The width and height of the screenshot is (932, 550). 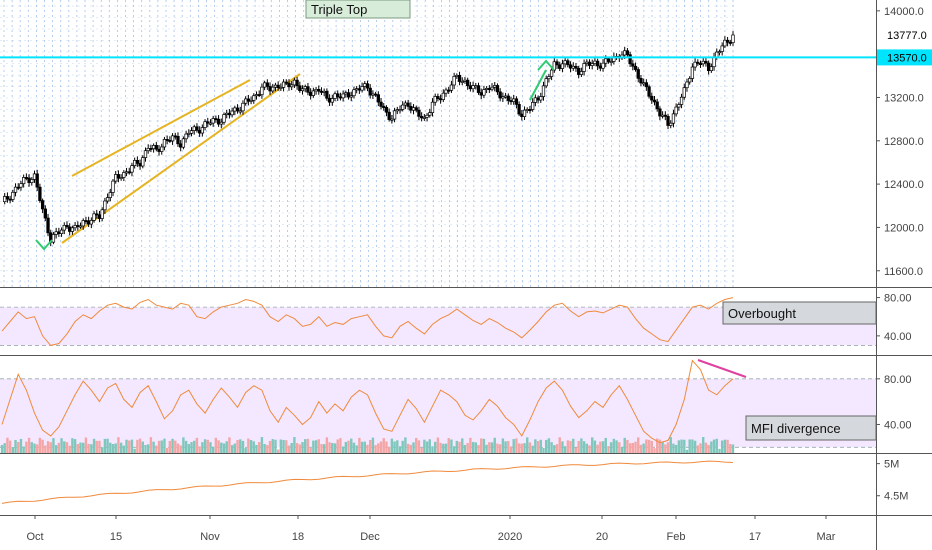 I want to click on time-tick-label: 18, so click(x=298, y=537).